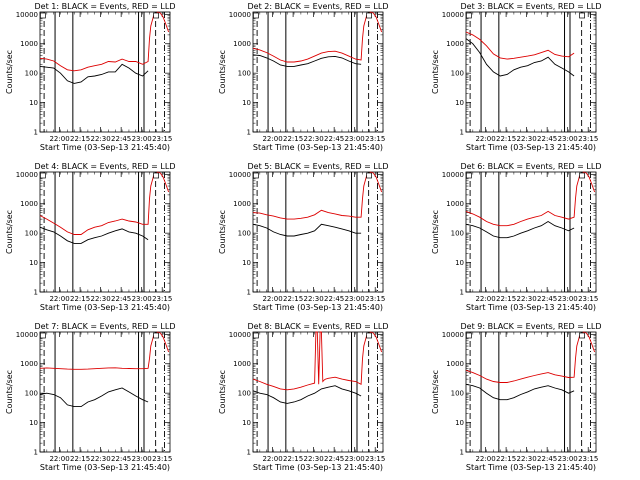  I want to click on chart-title: Det 5: BLACK = Events, RED = LLD, so click(318, 166).